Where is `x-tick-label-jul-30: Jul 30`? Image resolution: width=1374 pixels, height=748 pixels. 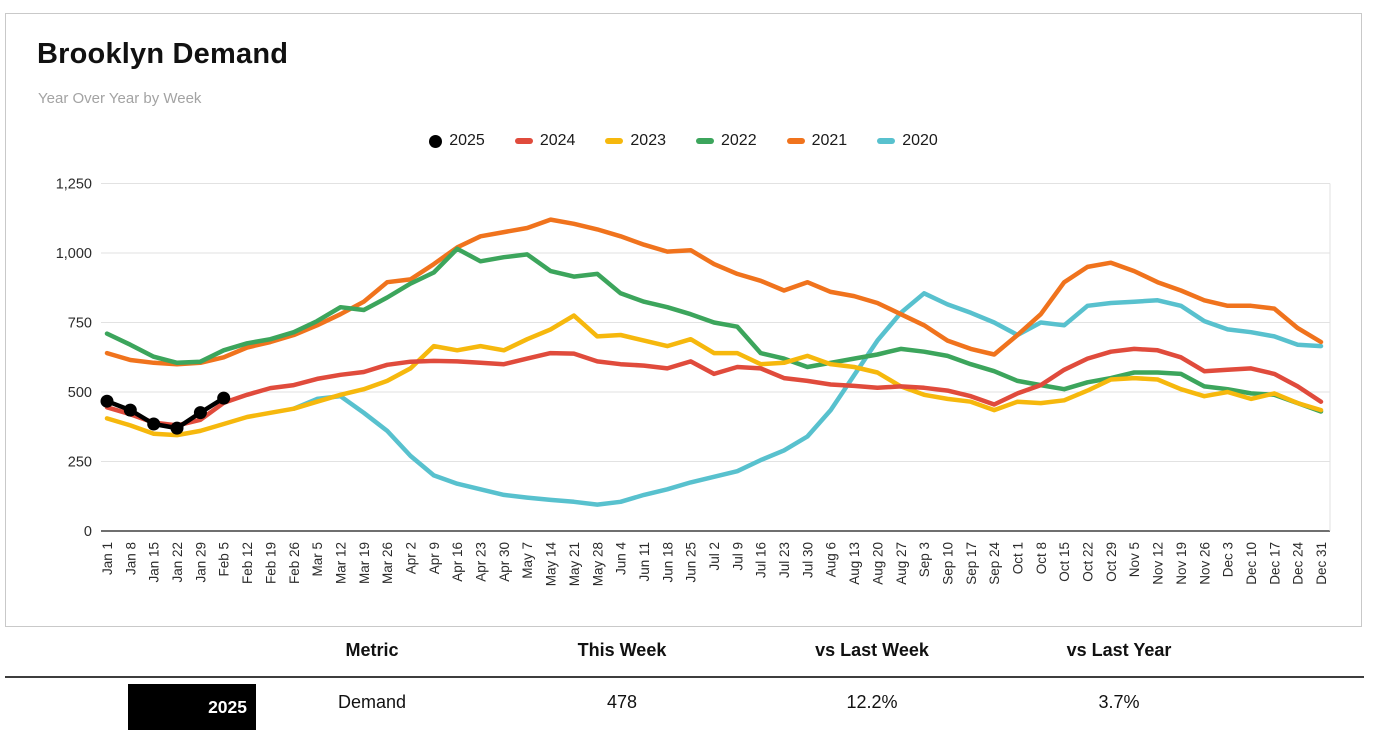
x-tick-label-jul-30: Jul 30 is located at coordinates (807, 560).